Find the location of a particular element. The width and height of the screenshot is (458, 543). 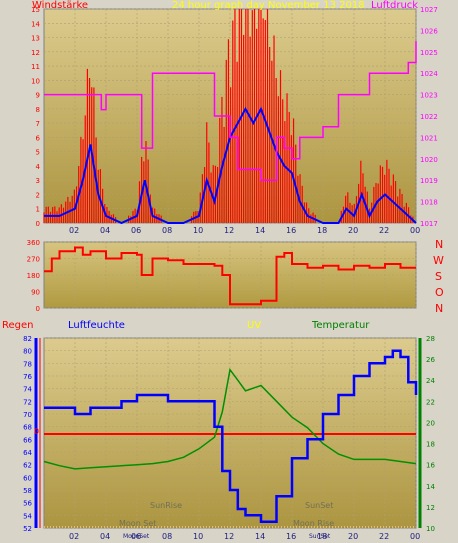

sunset-bottom-annotation: SunSet is located at coordinates (320, 536).